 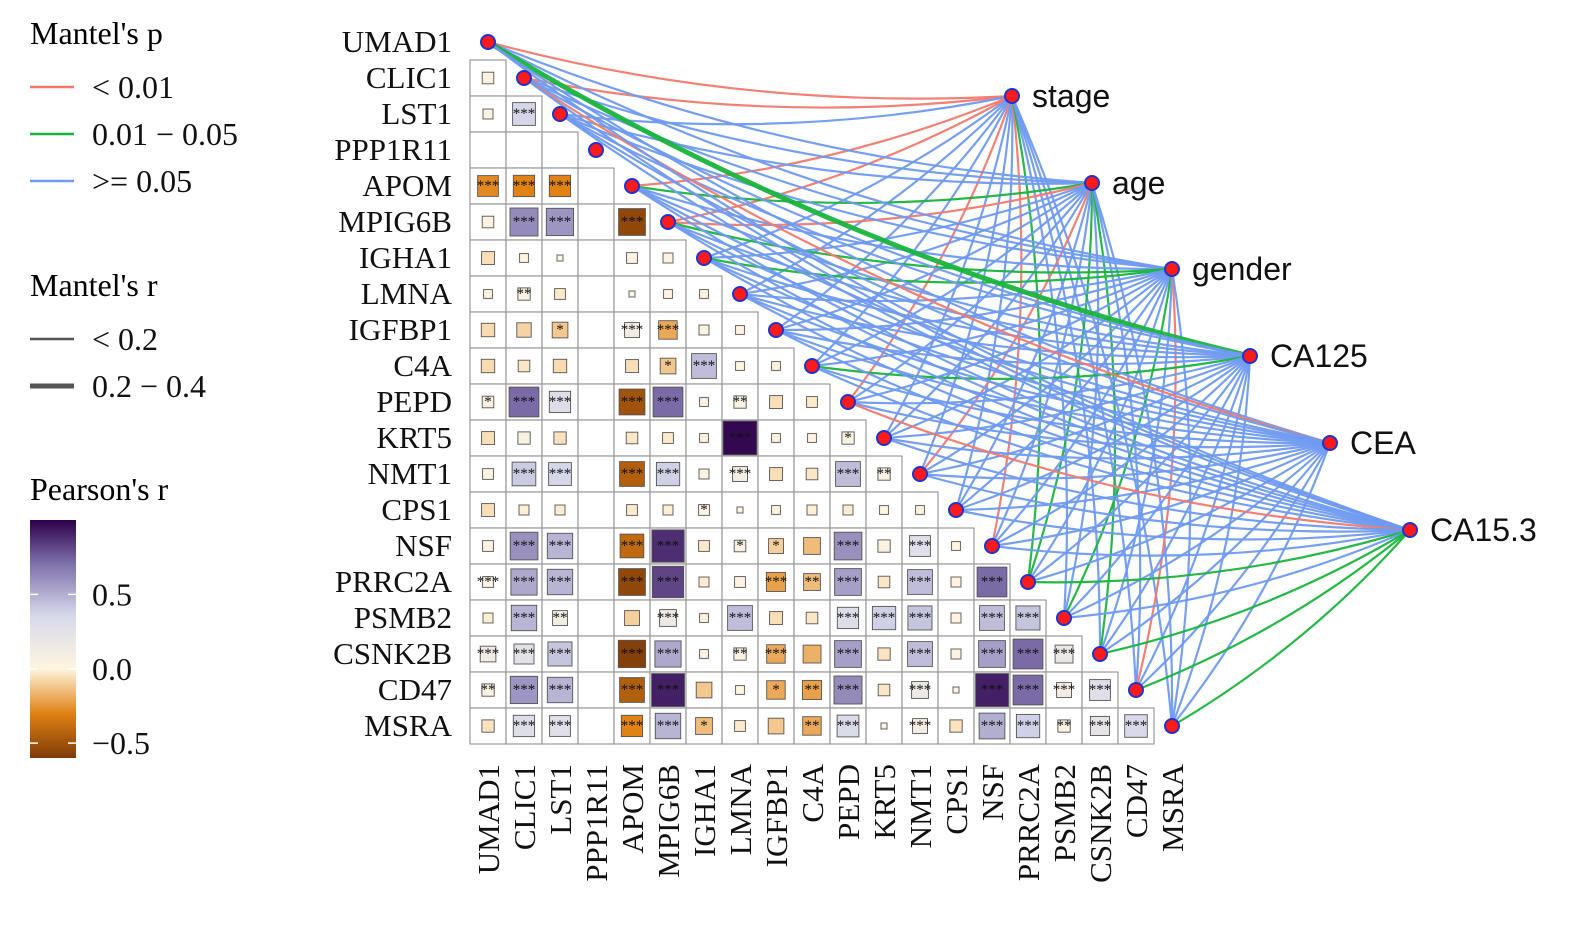 I want to click on legend-p-label: 0.01 − 0.05, so click(x=165, y=134).